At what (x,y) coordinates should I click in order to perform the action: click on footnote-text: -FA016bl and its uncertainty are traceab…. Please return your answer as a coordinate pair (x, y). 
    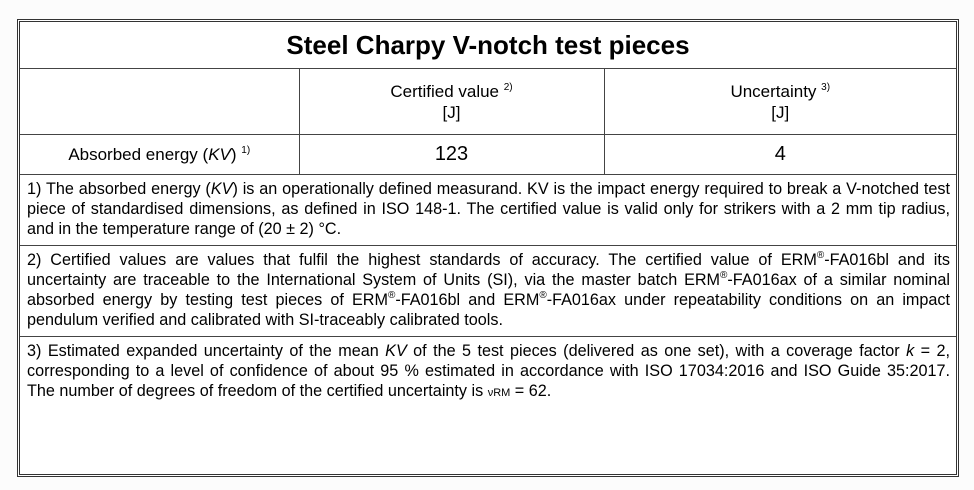
    Looking at the image, I should click on (488, 270).